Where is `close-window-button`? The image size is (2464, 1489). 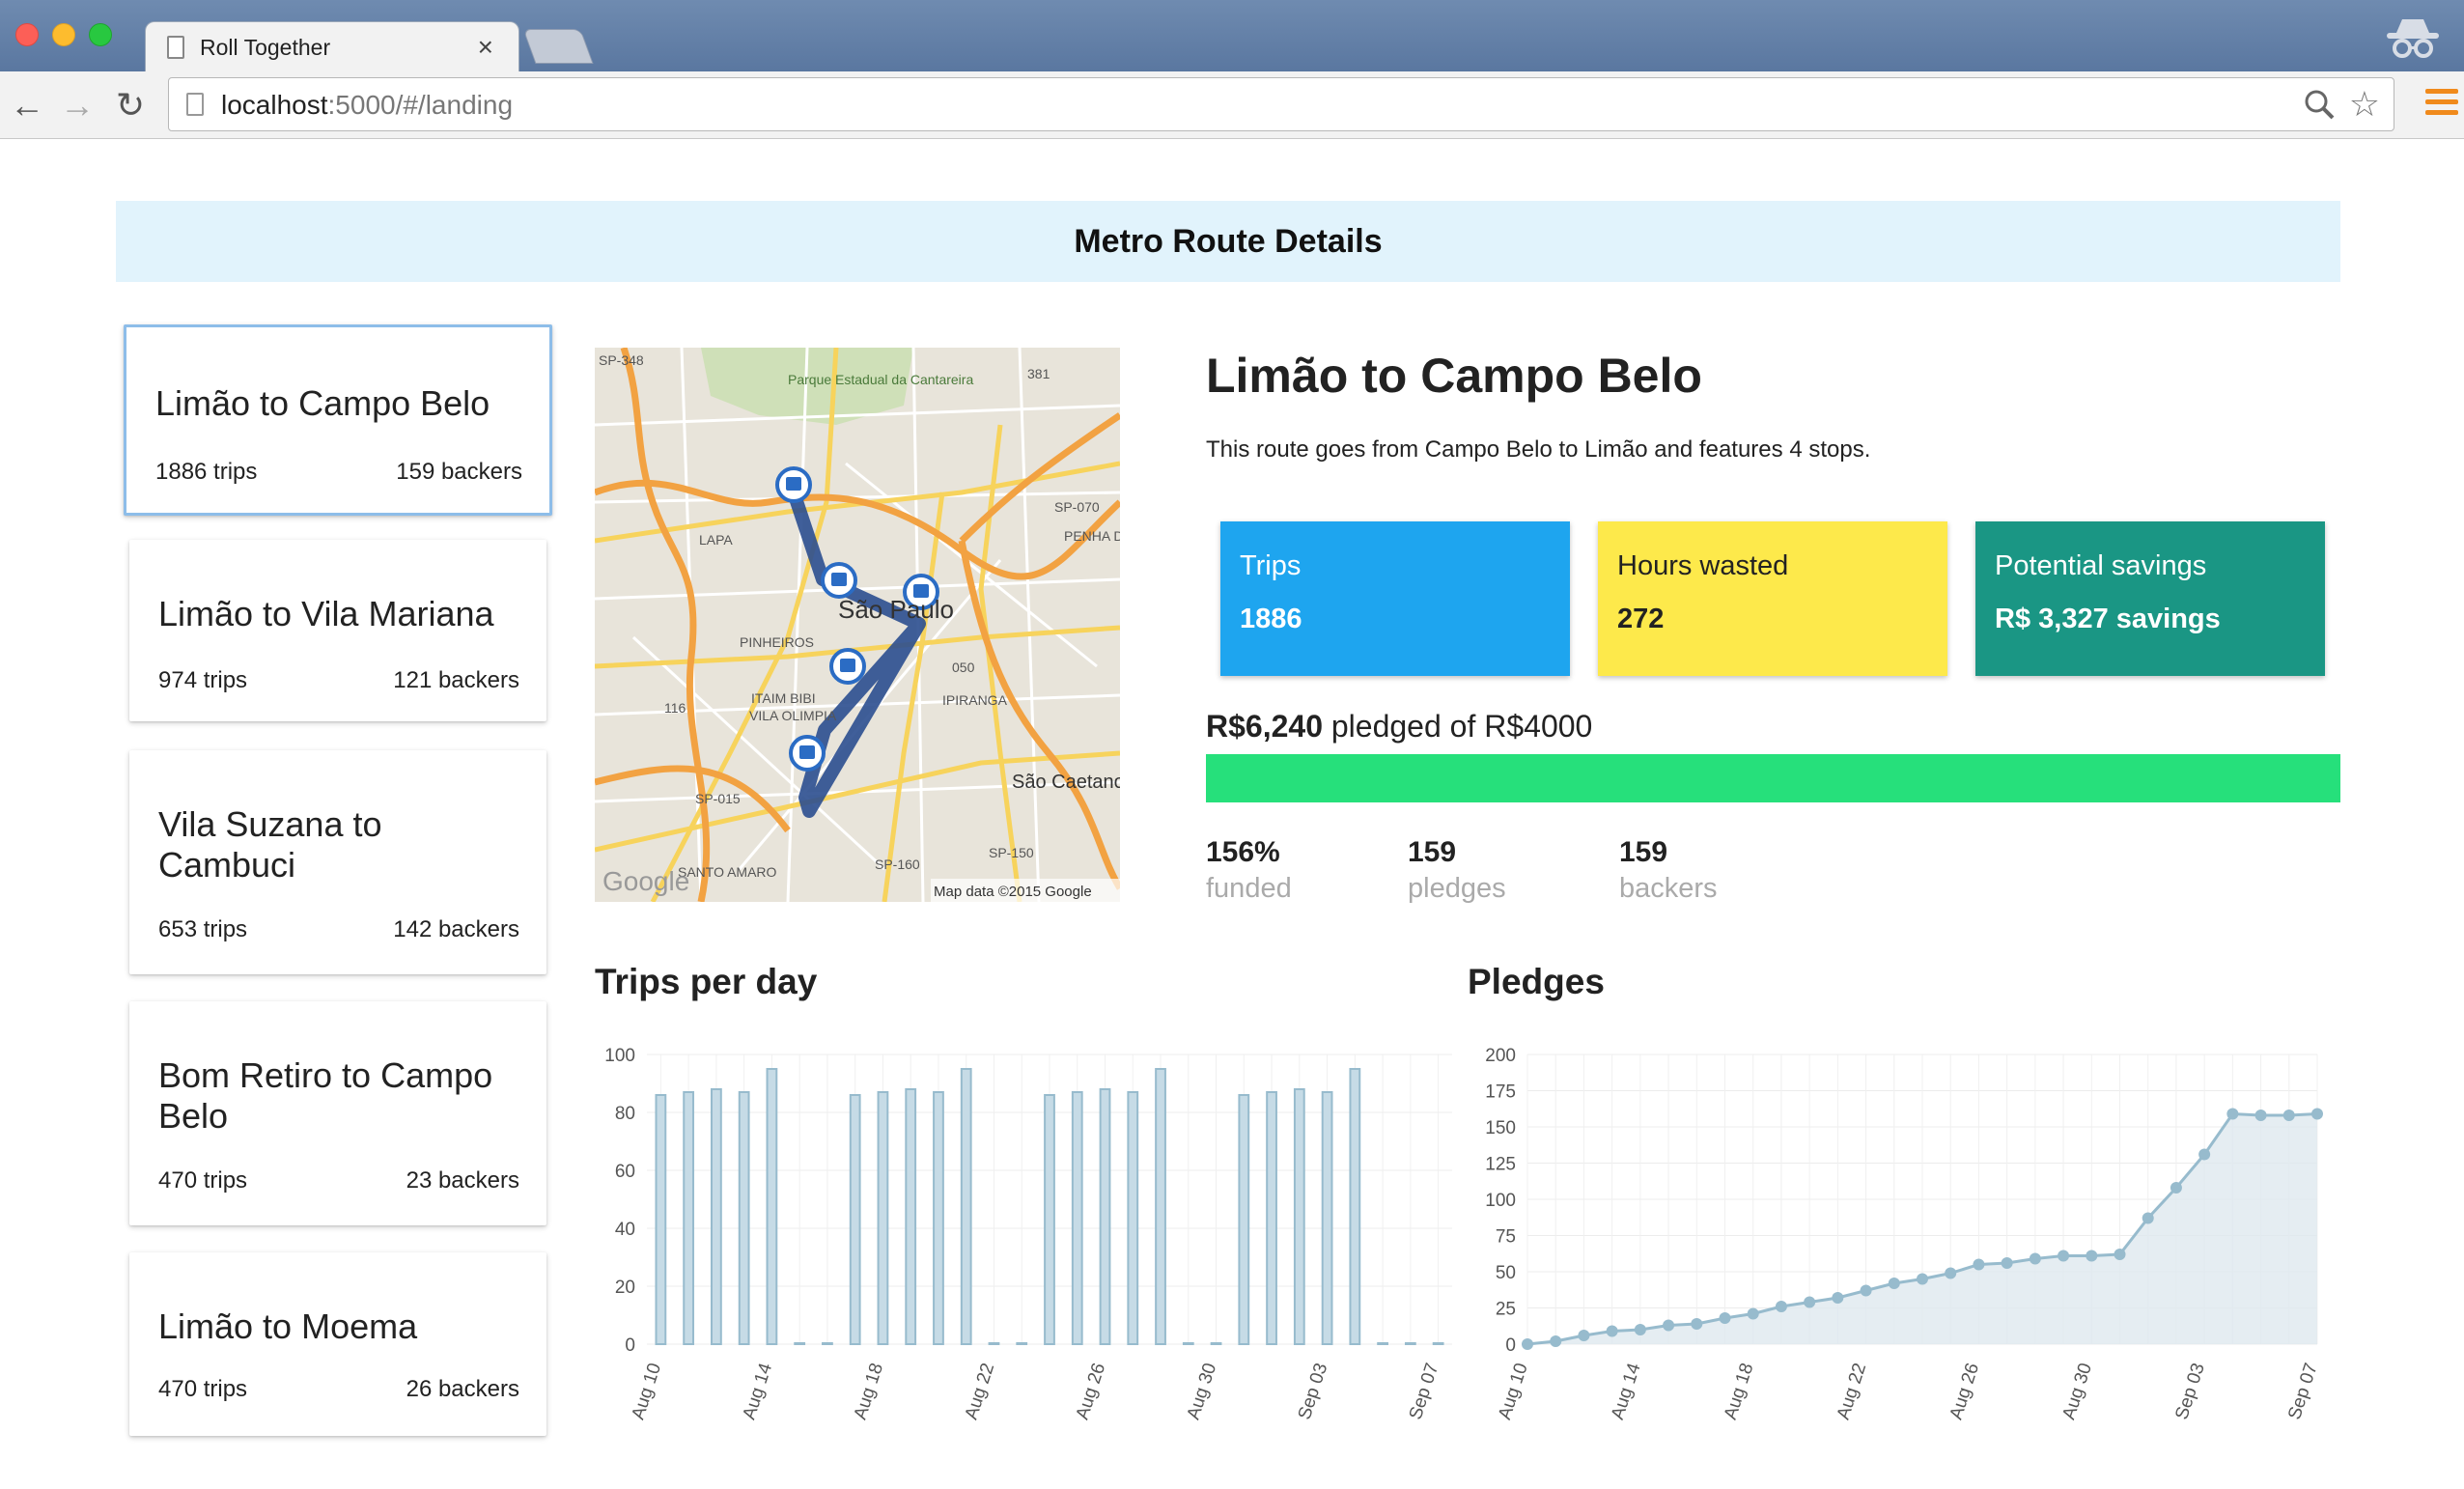 close-window-button is located at coordinates (27, 34).